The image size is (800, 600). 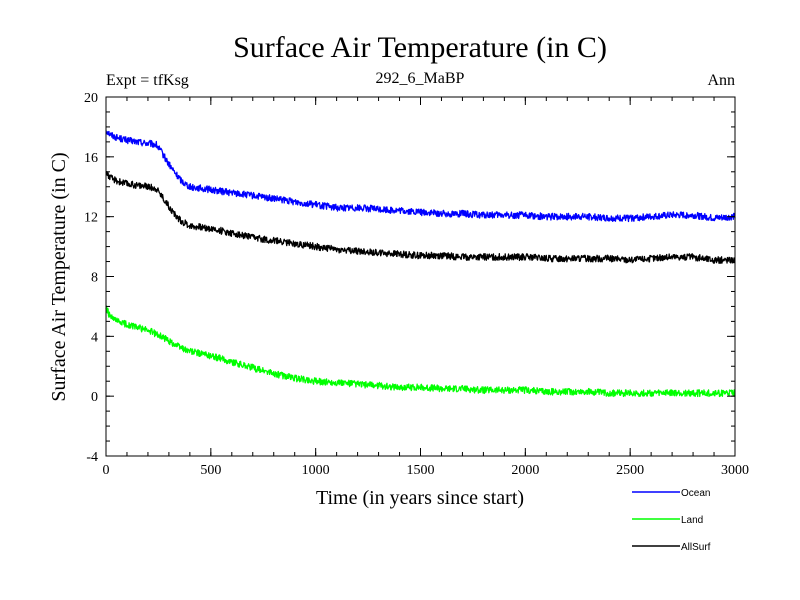 I want to click on legend-label-land: Land, so click(x=692, y=520).